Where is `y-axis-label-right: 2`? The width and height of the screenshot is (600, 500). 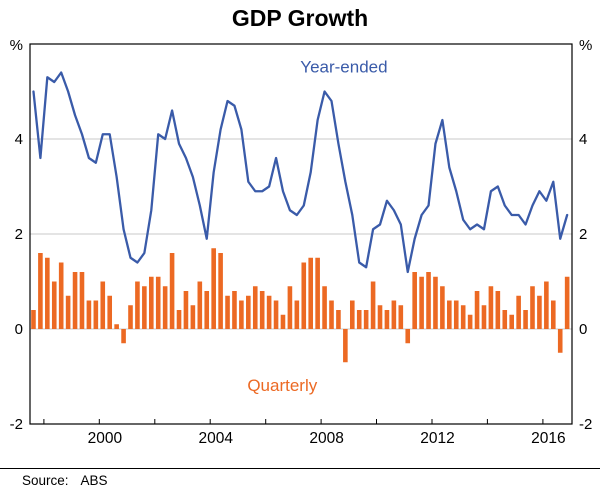 y-axis-label-right: 2 is located at coordinates (583, 234).